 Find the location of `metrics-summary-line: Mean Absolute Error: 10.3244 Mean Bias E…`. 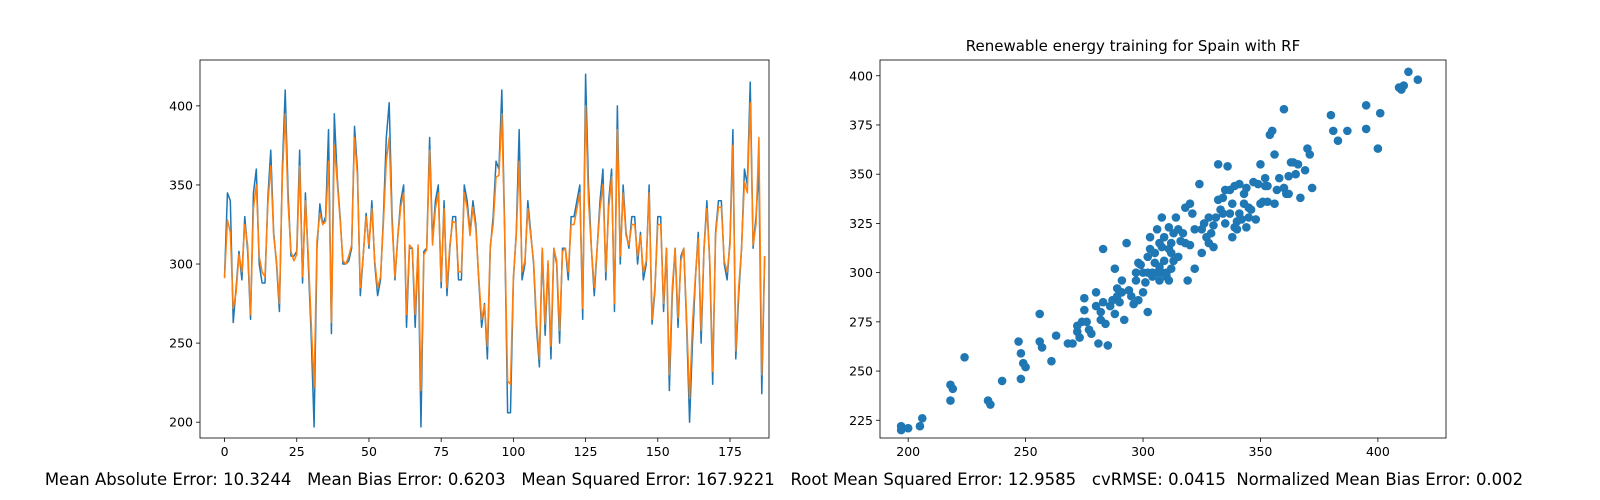

metrics-summary-line: Mean Absolute Error: 10.3244 Mean Bias E… is located at coordinates (784, 479).